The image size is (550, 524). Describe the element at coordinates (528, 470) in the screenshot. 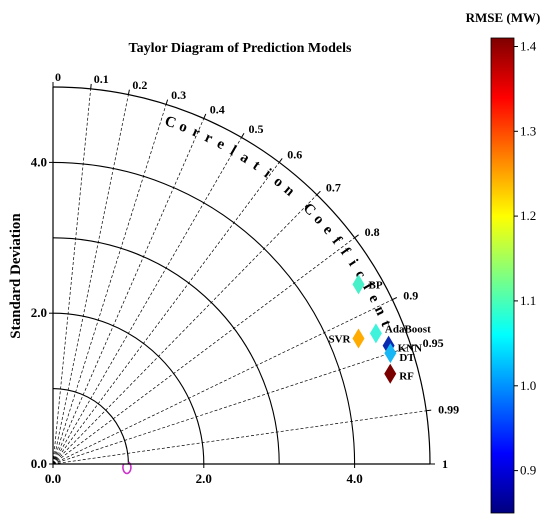

I see `colorbar-tick-label: 0.9` at that location.